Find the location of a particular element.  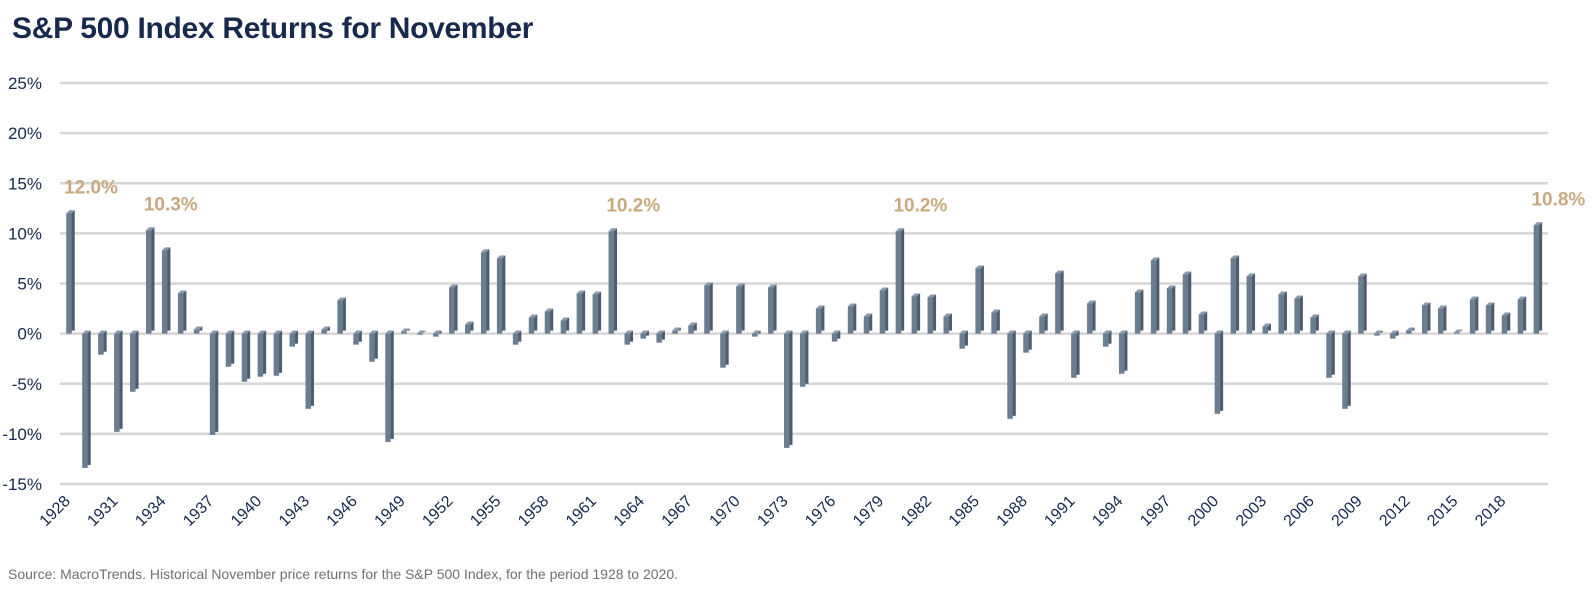

bar-1982 is located at coordinates (932, 314).